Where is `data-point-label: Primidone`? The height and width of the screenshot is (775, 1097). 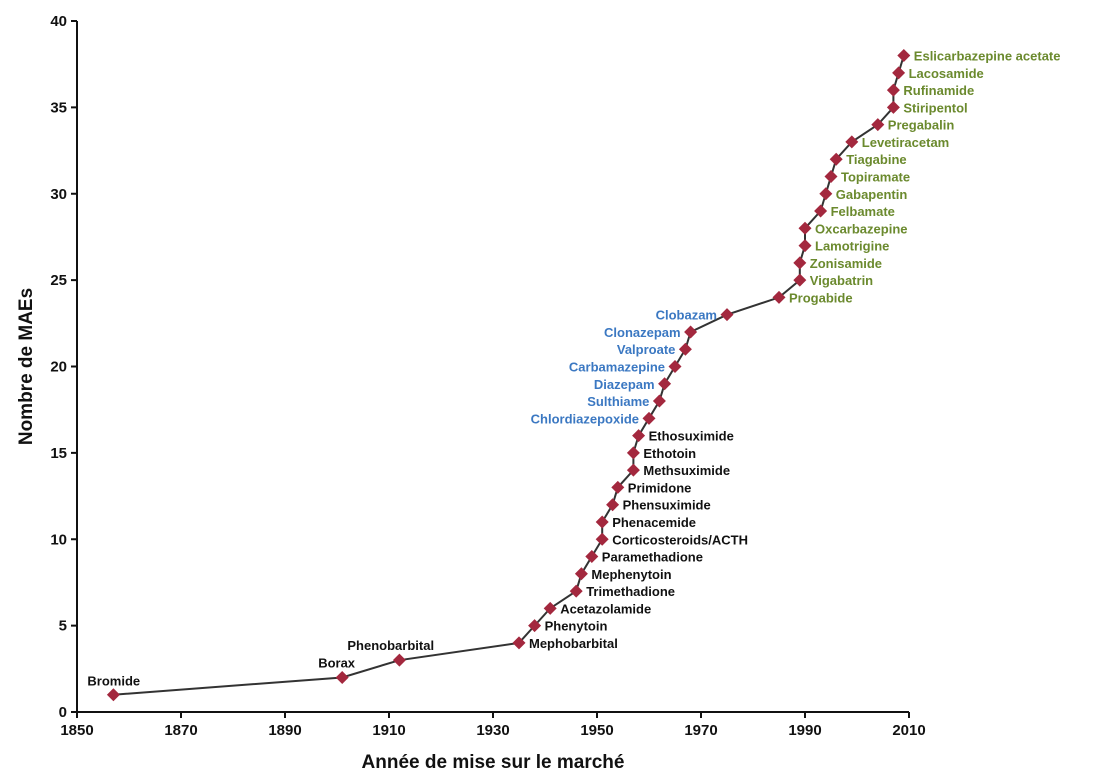
data-point-label: Primidone is located at coordinates (660, 487).